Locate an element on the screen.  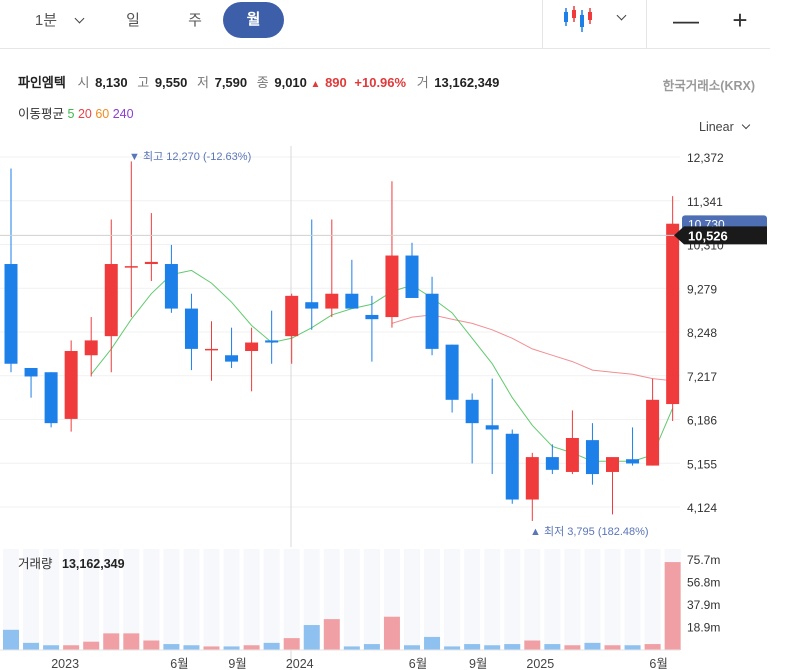
current-price-tag is located at coordinates (720, 235).